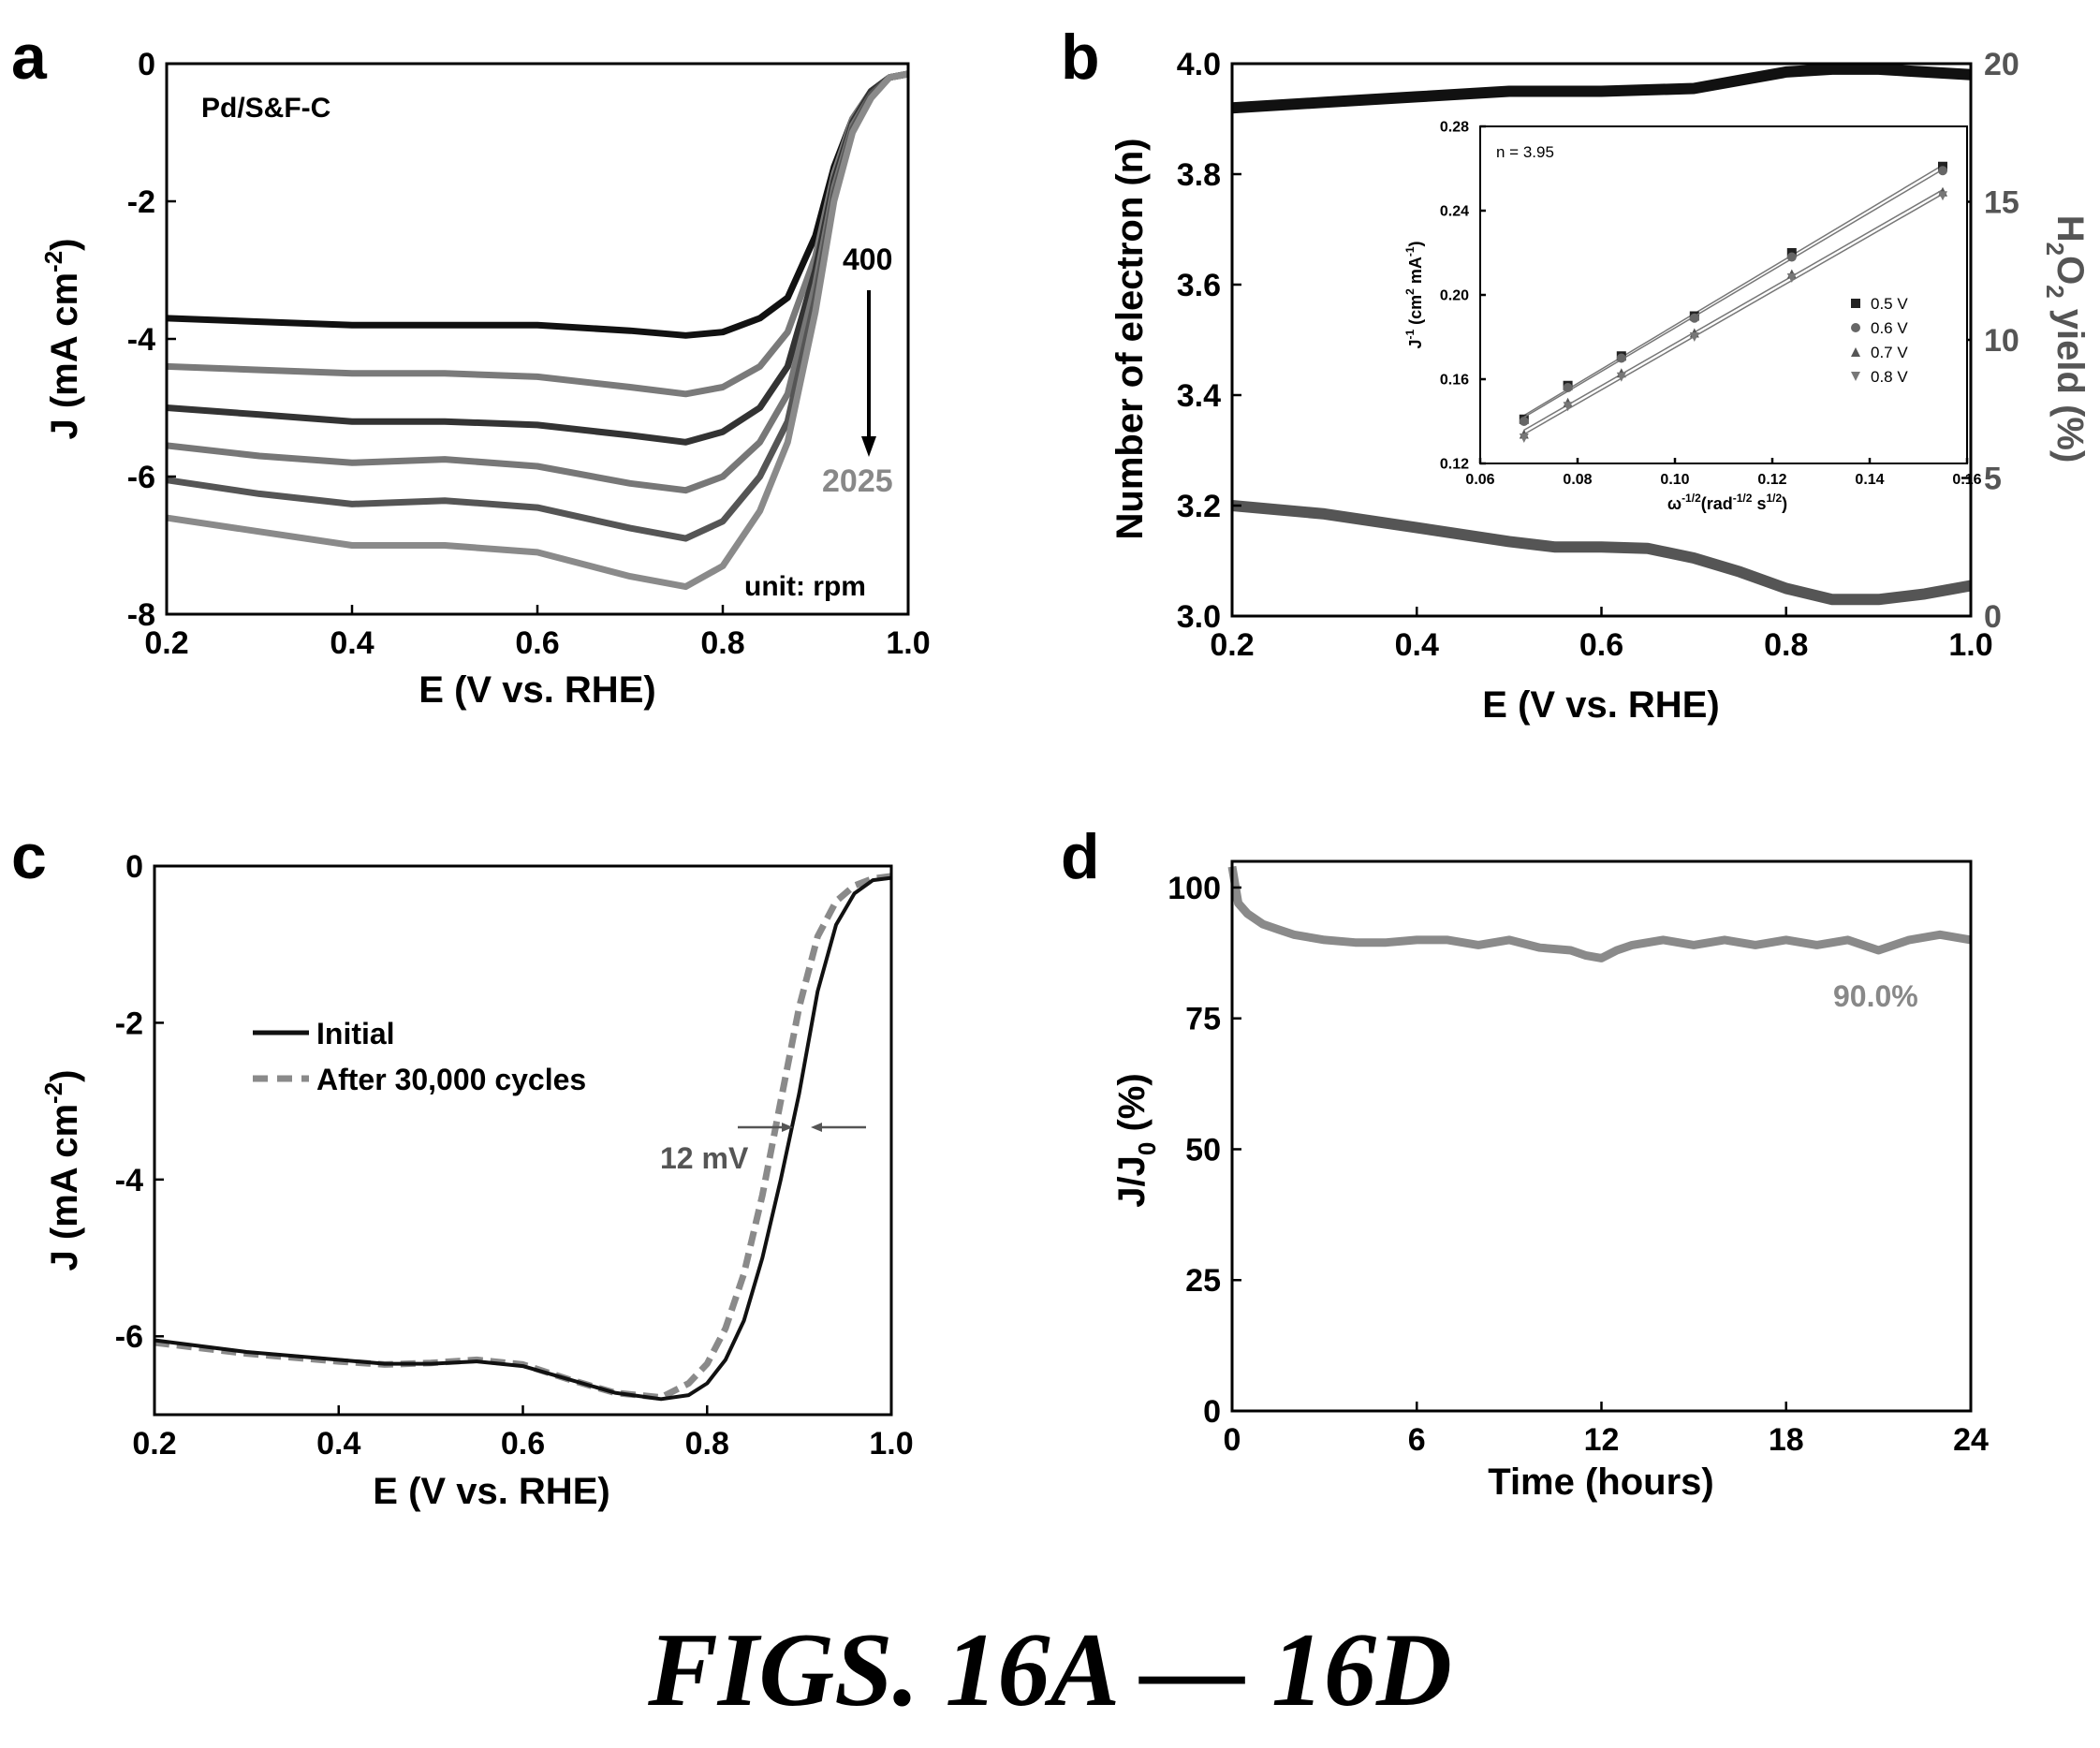 Image resolution: width=2100 pixels, height=1748 pixels. Describe the element at coordinates (29, 57) in the screenshot. I see `panel-label-a: a` at that location.